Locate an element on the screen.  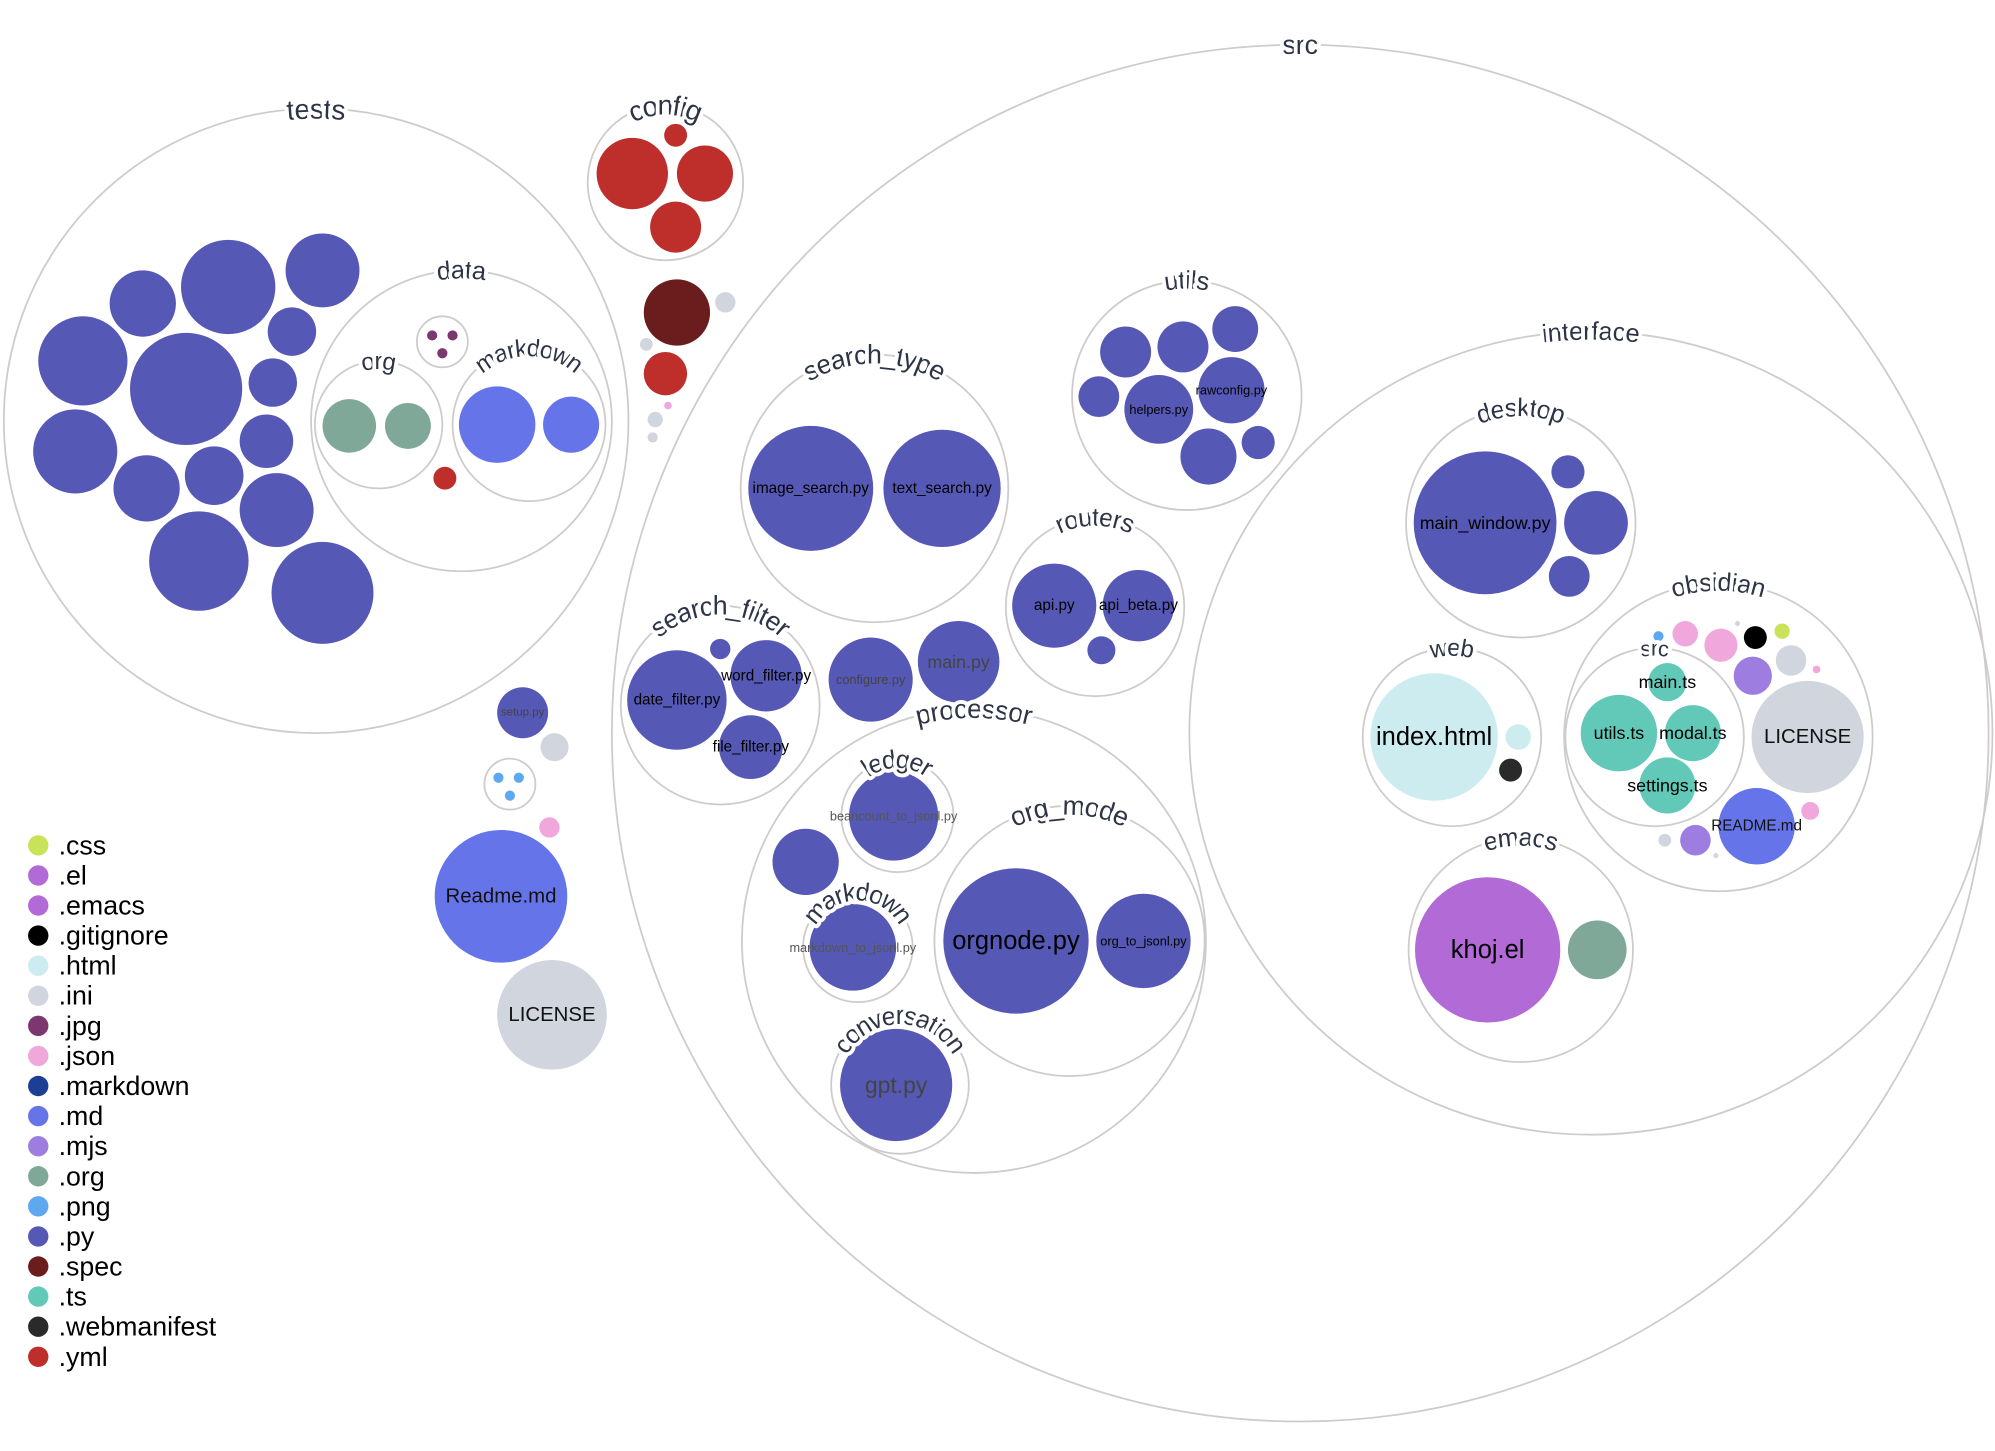
file-circle-khoj-el is located at coordinates (1487, 950).